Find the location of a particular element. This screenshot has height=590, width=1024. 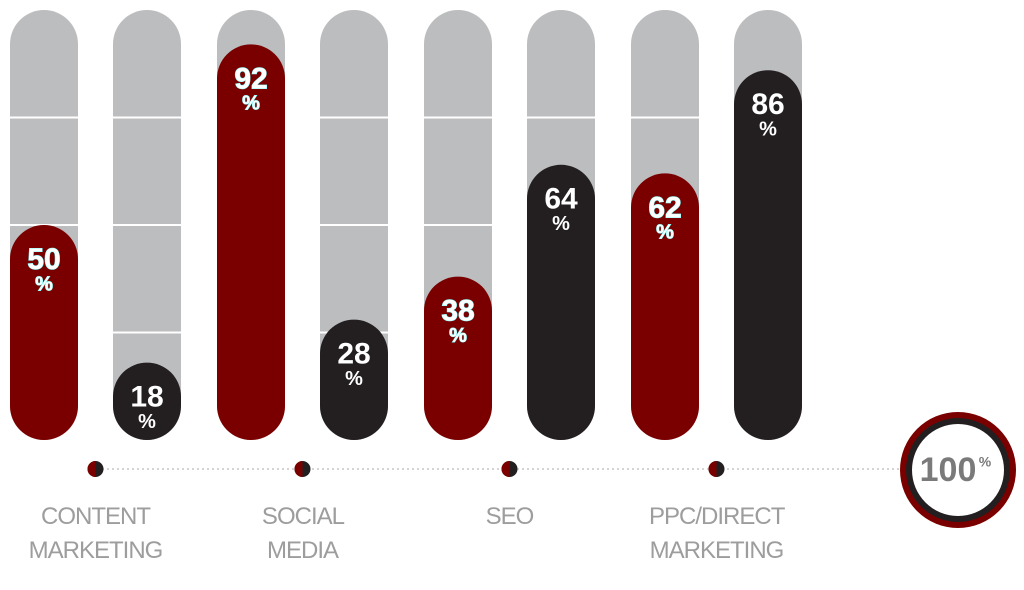

category-label: SOCIAL MEDIA is located at coordinates (303, 533).